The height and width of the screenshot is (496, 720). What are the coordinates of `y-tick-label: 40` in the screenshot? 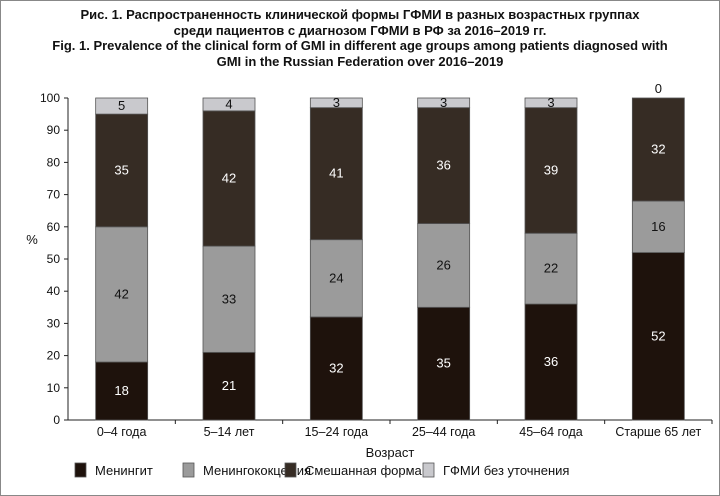 It's located at (54, 291).